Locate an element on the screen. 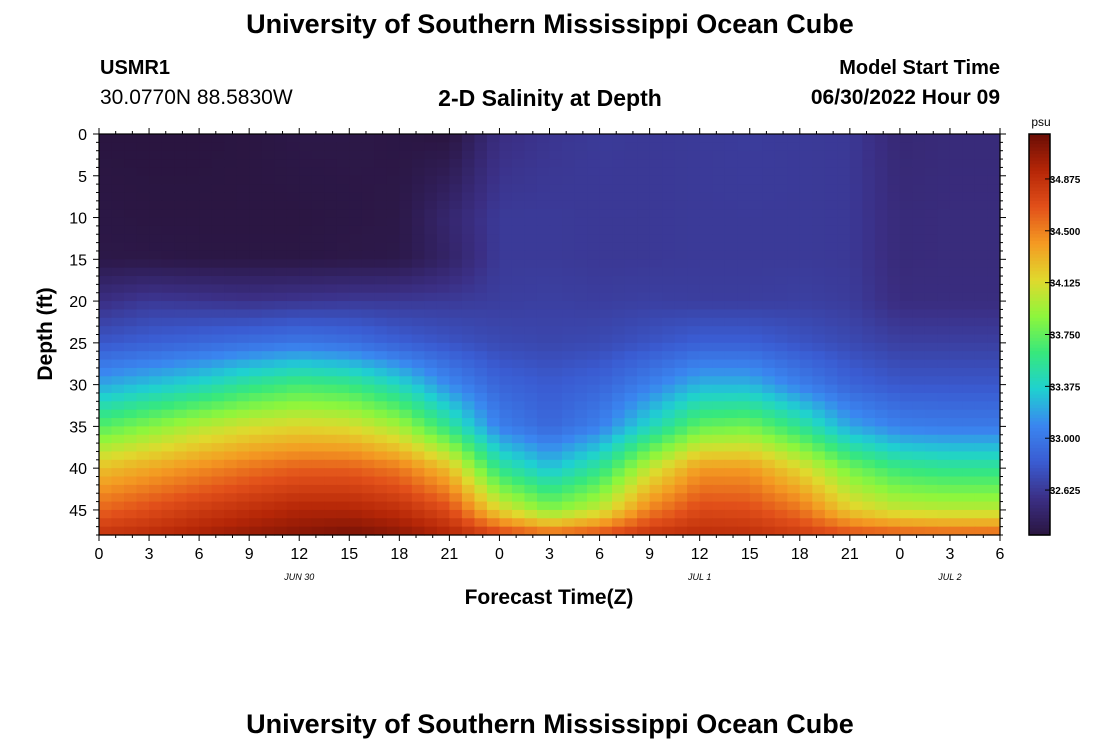  x-axis-label: Forecast Time(Z) is located at coordinates (549, 597).